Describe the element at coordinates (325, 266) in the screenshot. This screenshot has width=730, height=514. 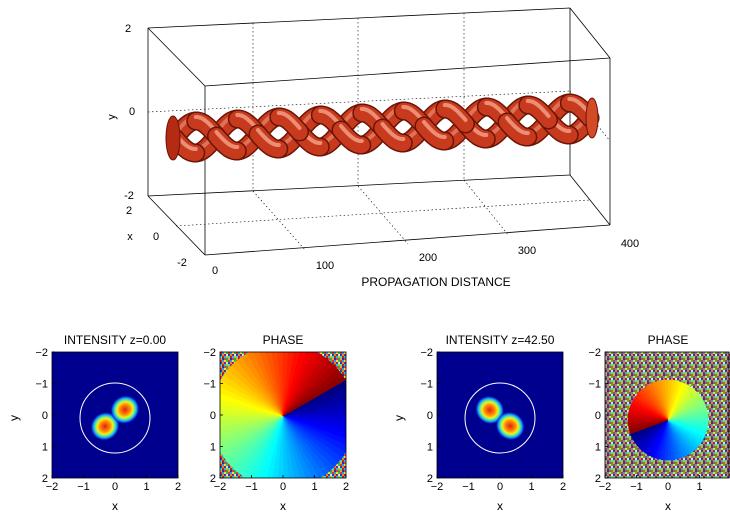
I see `x-tick-100: 100` at that location.